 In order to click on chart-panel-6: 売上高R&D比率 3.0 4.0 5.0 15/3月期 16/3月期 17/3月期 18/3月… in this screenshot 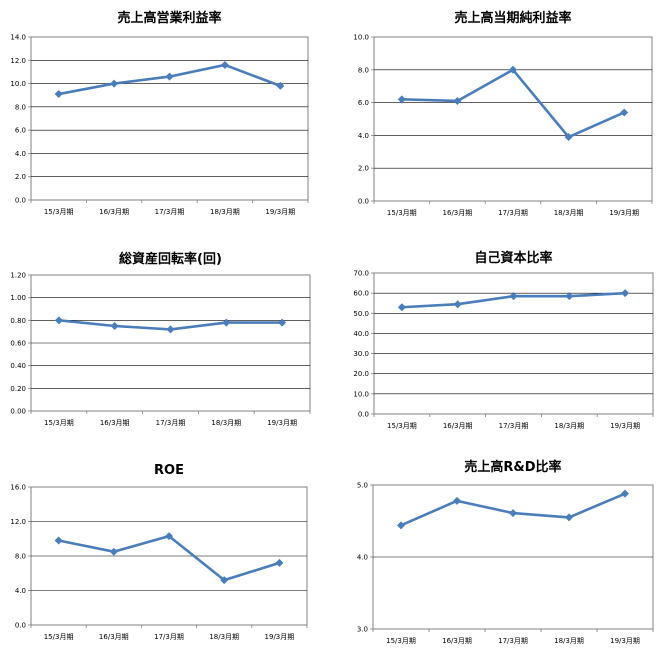, I will do `click(505, 552)`.